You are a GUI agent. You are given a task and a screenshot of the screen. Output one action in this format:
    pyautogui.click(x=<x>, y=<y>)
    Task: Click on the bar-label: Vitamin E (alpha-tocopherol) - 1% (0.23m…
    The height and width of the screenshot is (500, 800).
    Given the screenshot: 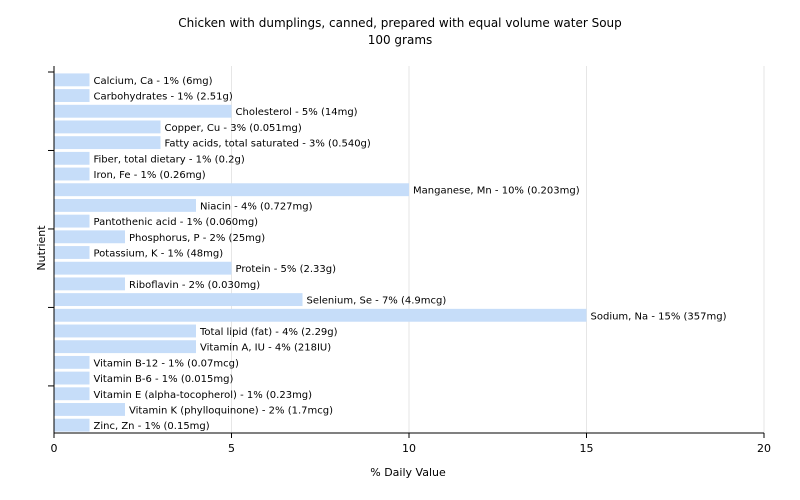 What is the action you would take?
    pyautogui.click(x=203, y=395)
    